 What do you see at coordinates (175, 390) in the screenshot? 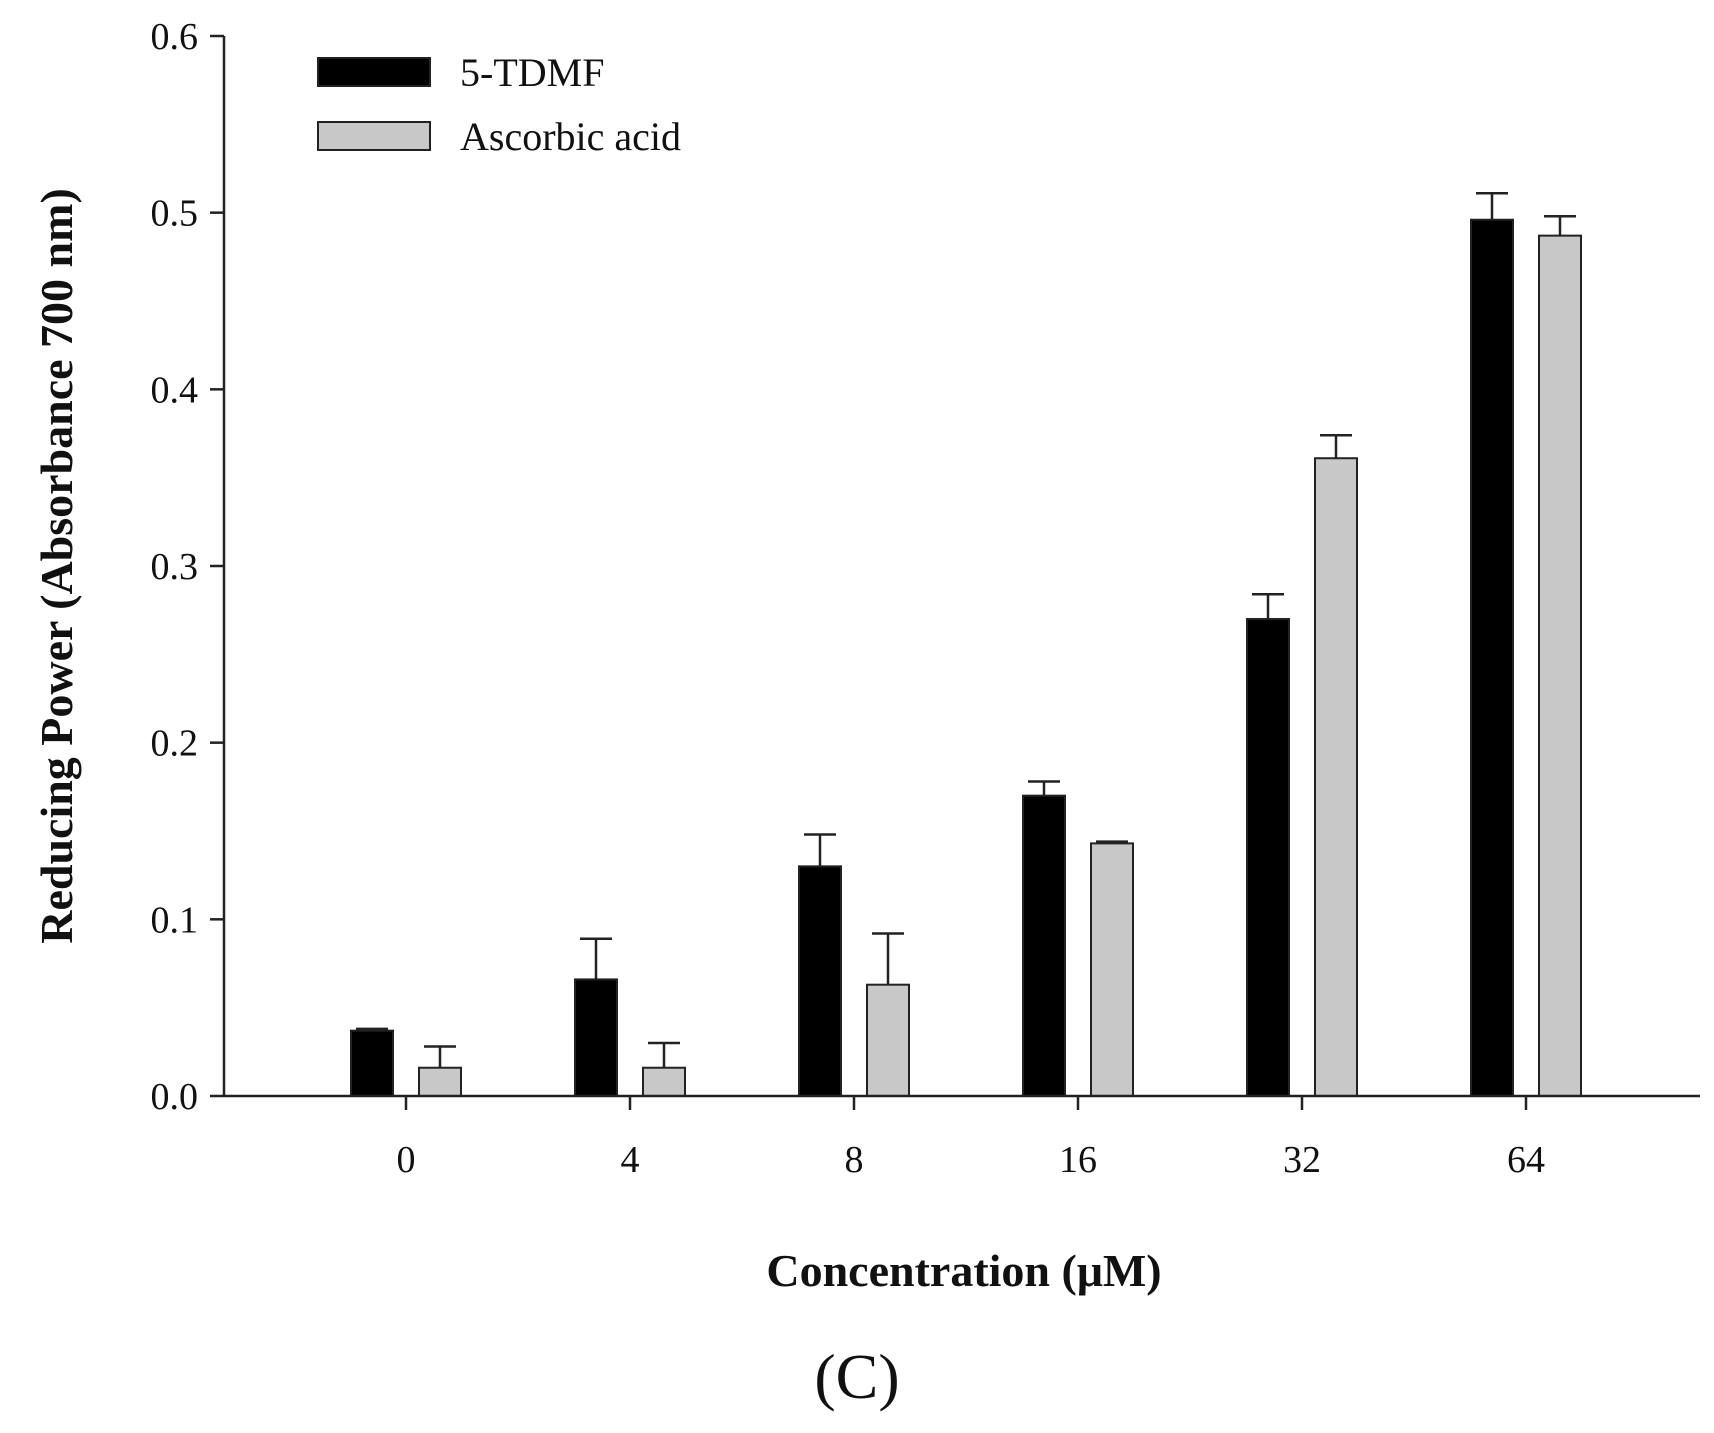
I see `y-tick-label: 0.4` at bounding box center [175, 390].